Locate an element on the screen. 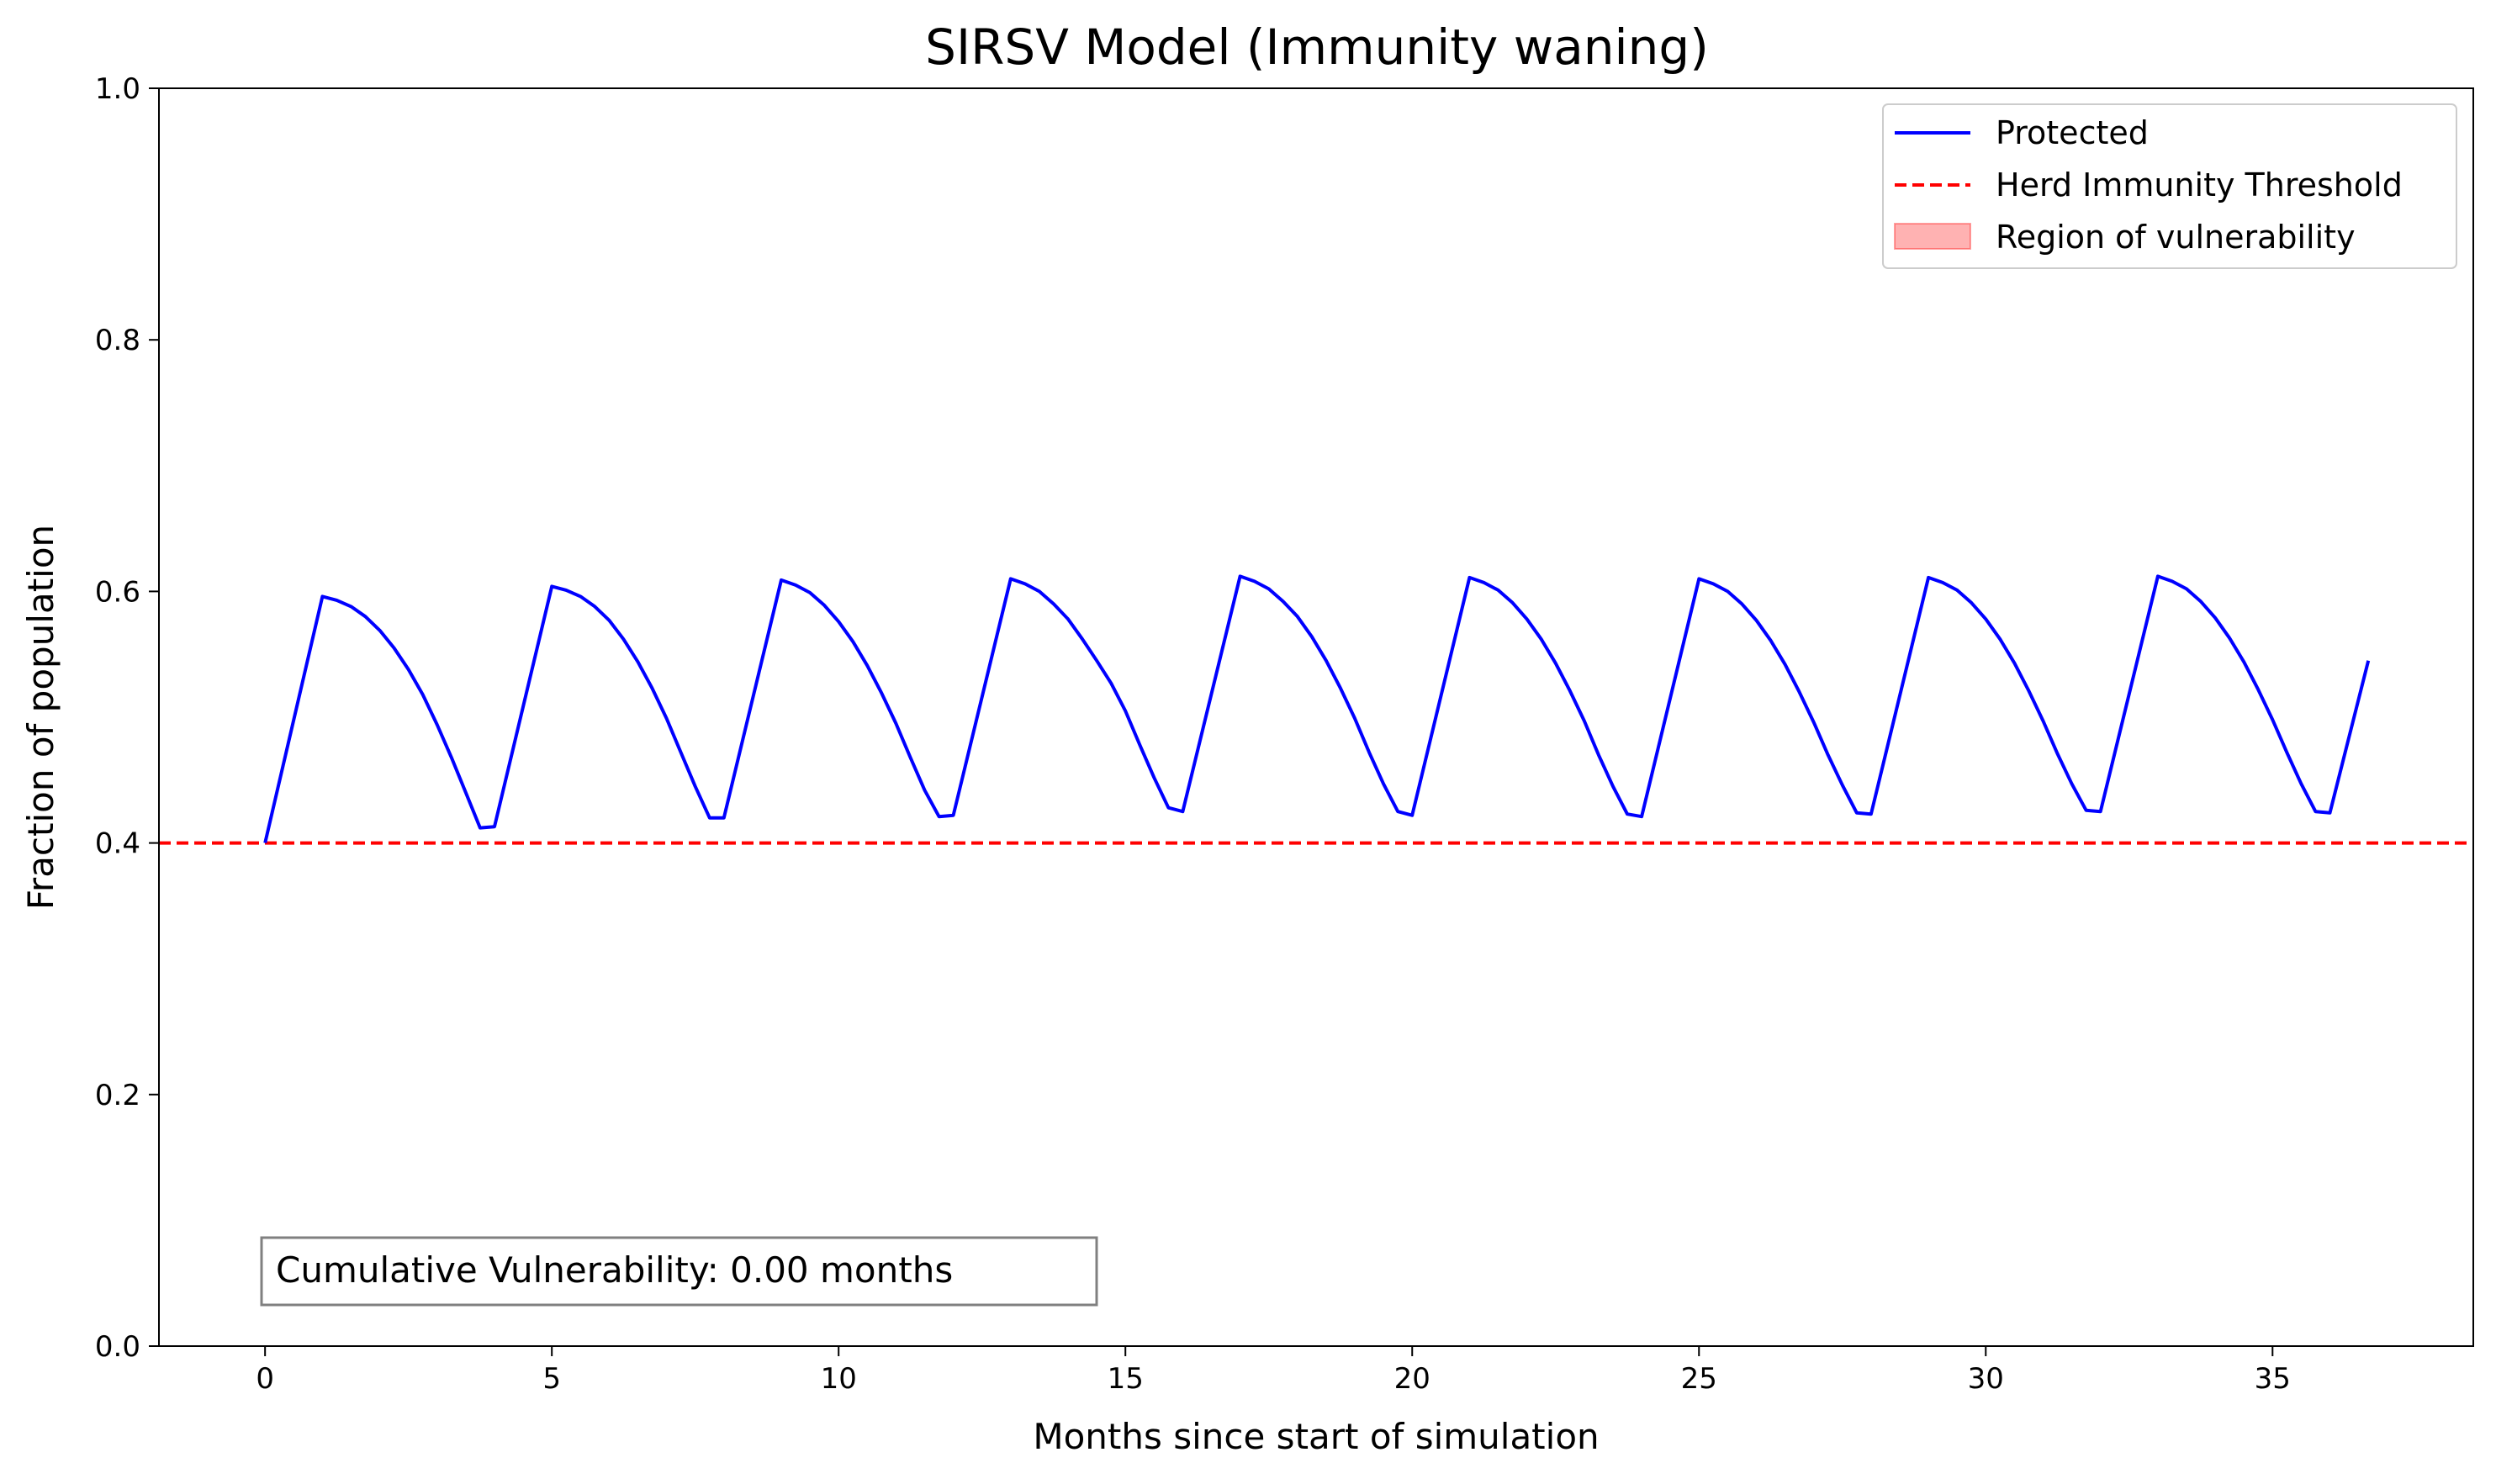  chart-title: SIRSV Model (Immunity waning) is located at coordinates (1317, 47).